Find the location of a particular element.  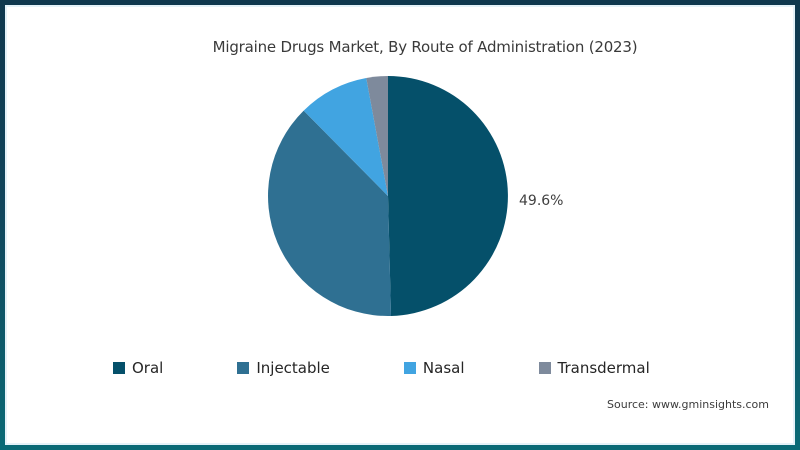

legend-item-oral: Oral is located at coordinates (138, 368).